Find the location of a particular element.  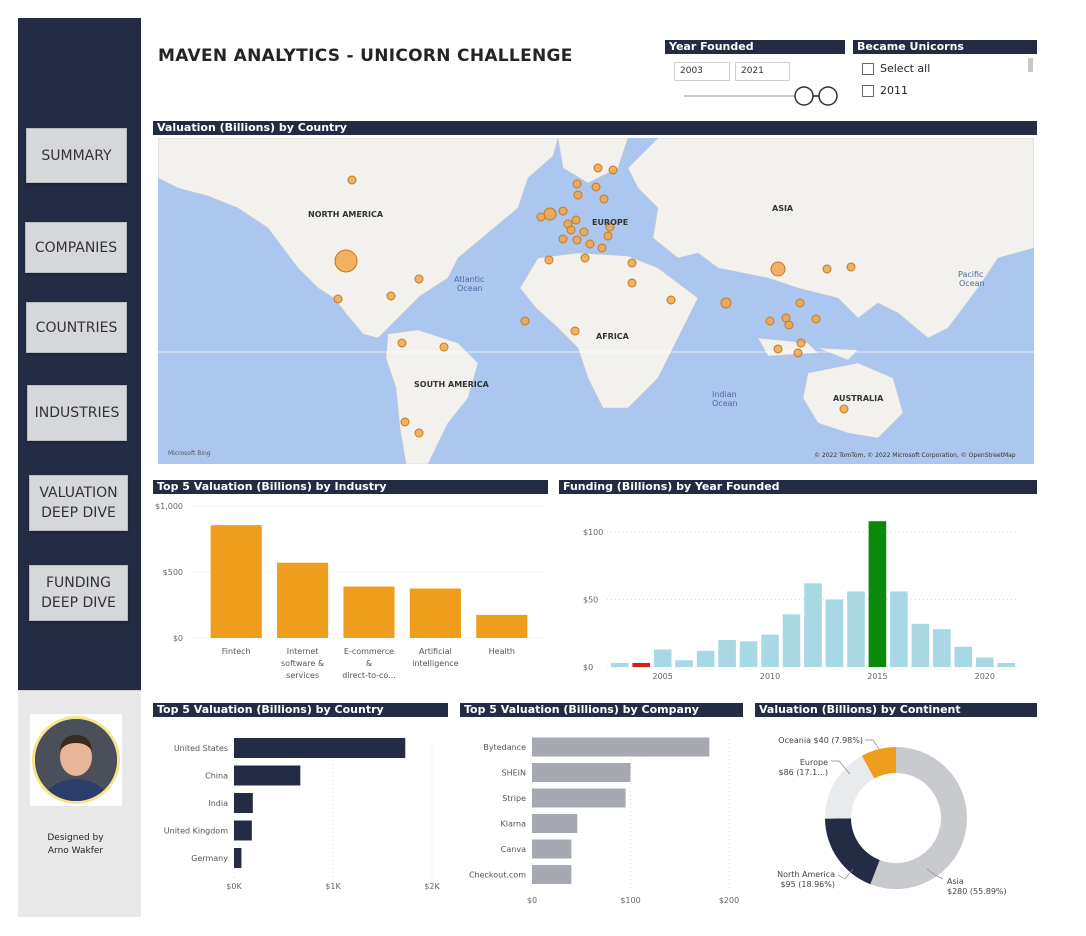

nav-valuation-deep-dive-button: VALUATION DEEP DIVE is located at coordinates (78, 503).